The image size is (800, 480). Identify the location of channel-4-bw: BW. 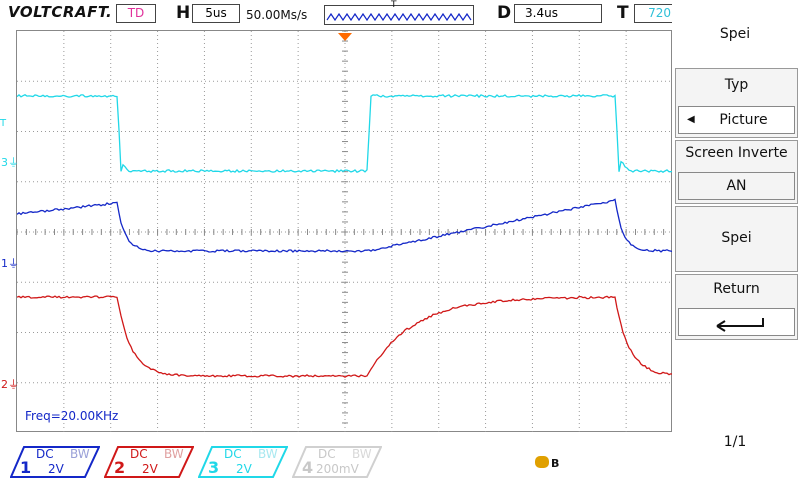
(362, 454).